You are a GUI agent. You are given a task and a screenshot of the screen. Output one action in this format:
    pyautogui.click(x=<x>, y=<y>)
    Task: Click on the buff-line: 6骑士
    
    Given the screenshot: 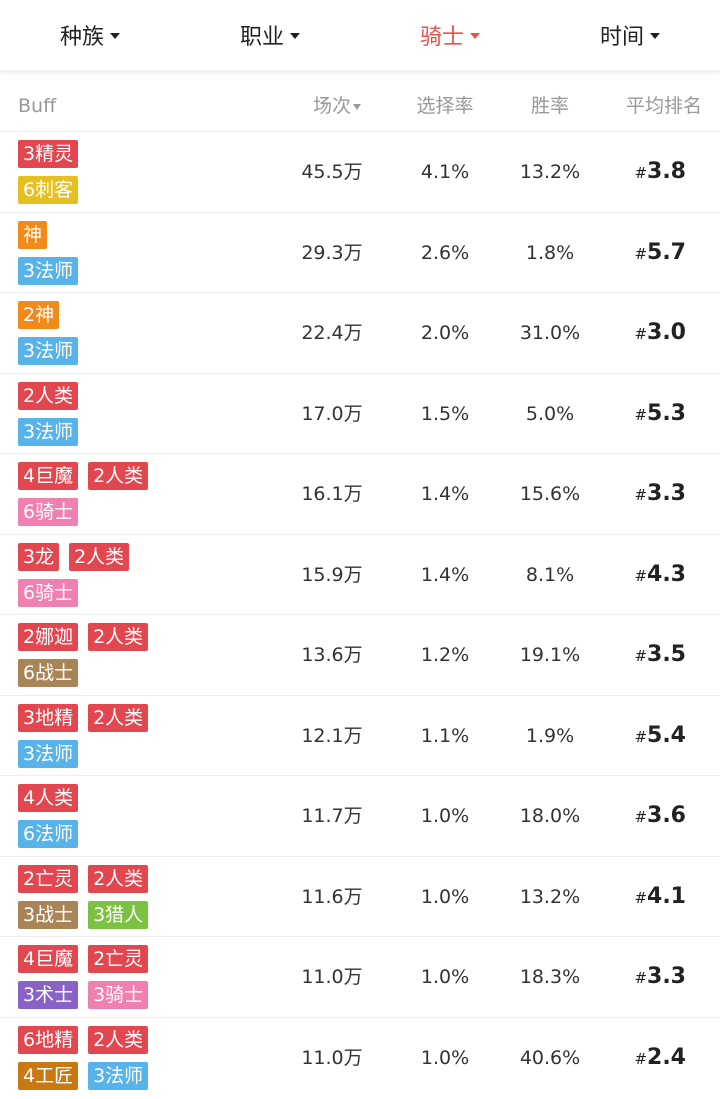 What is the action you would take?
    pyautogui.click(x=48, y=592)
    